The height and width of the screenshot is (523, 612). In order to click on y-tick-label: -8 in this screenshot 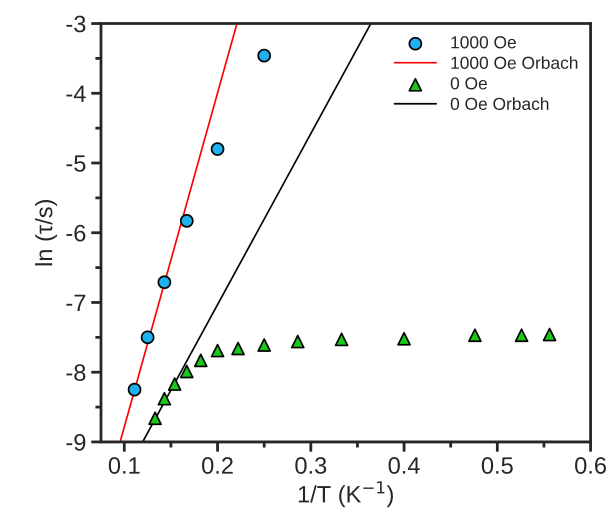, I will do `click(76, 372)`.